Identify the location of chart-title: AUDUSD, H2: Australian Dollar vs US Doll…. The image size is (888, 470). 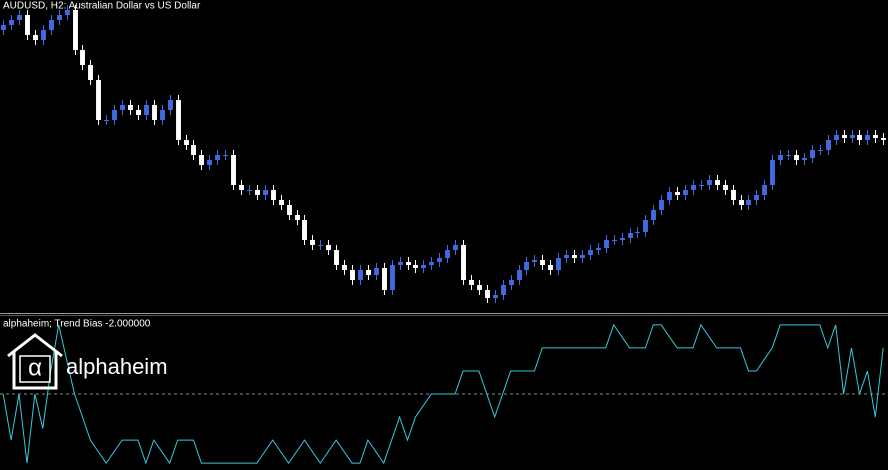
(102, 6).